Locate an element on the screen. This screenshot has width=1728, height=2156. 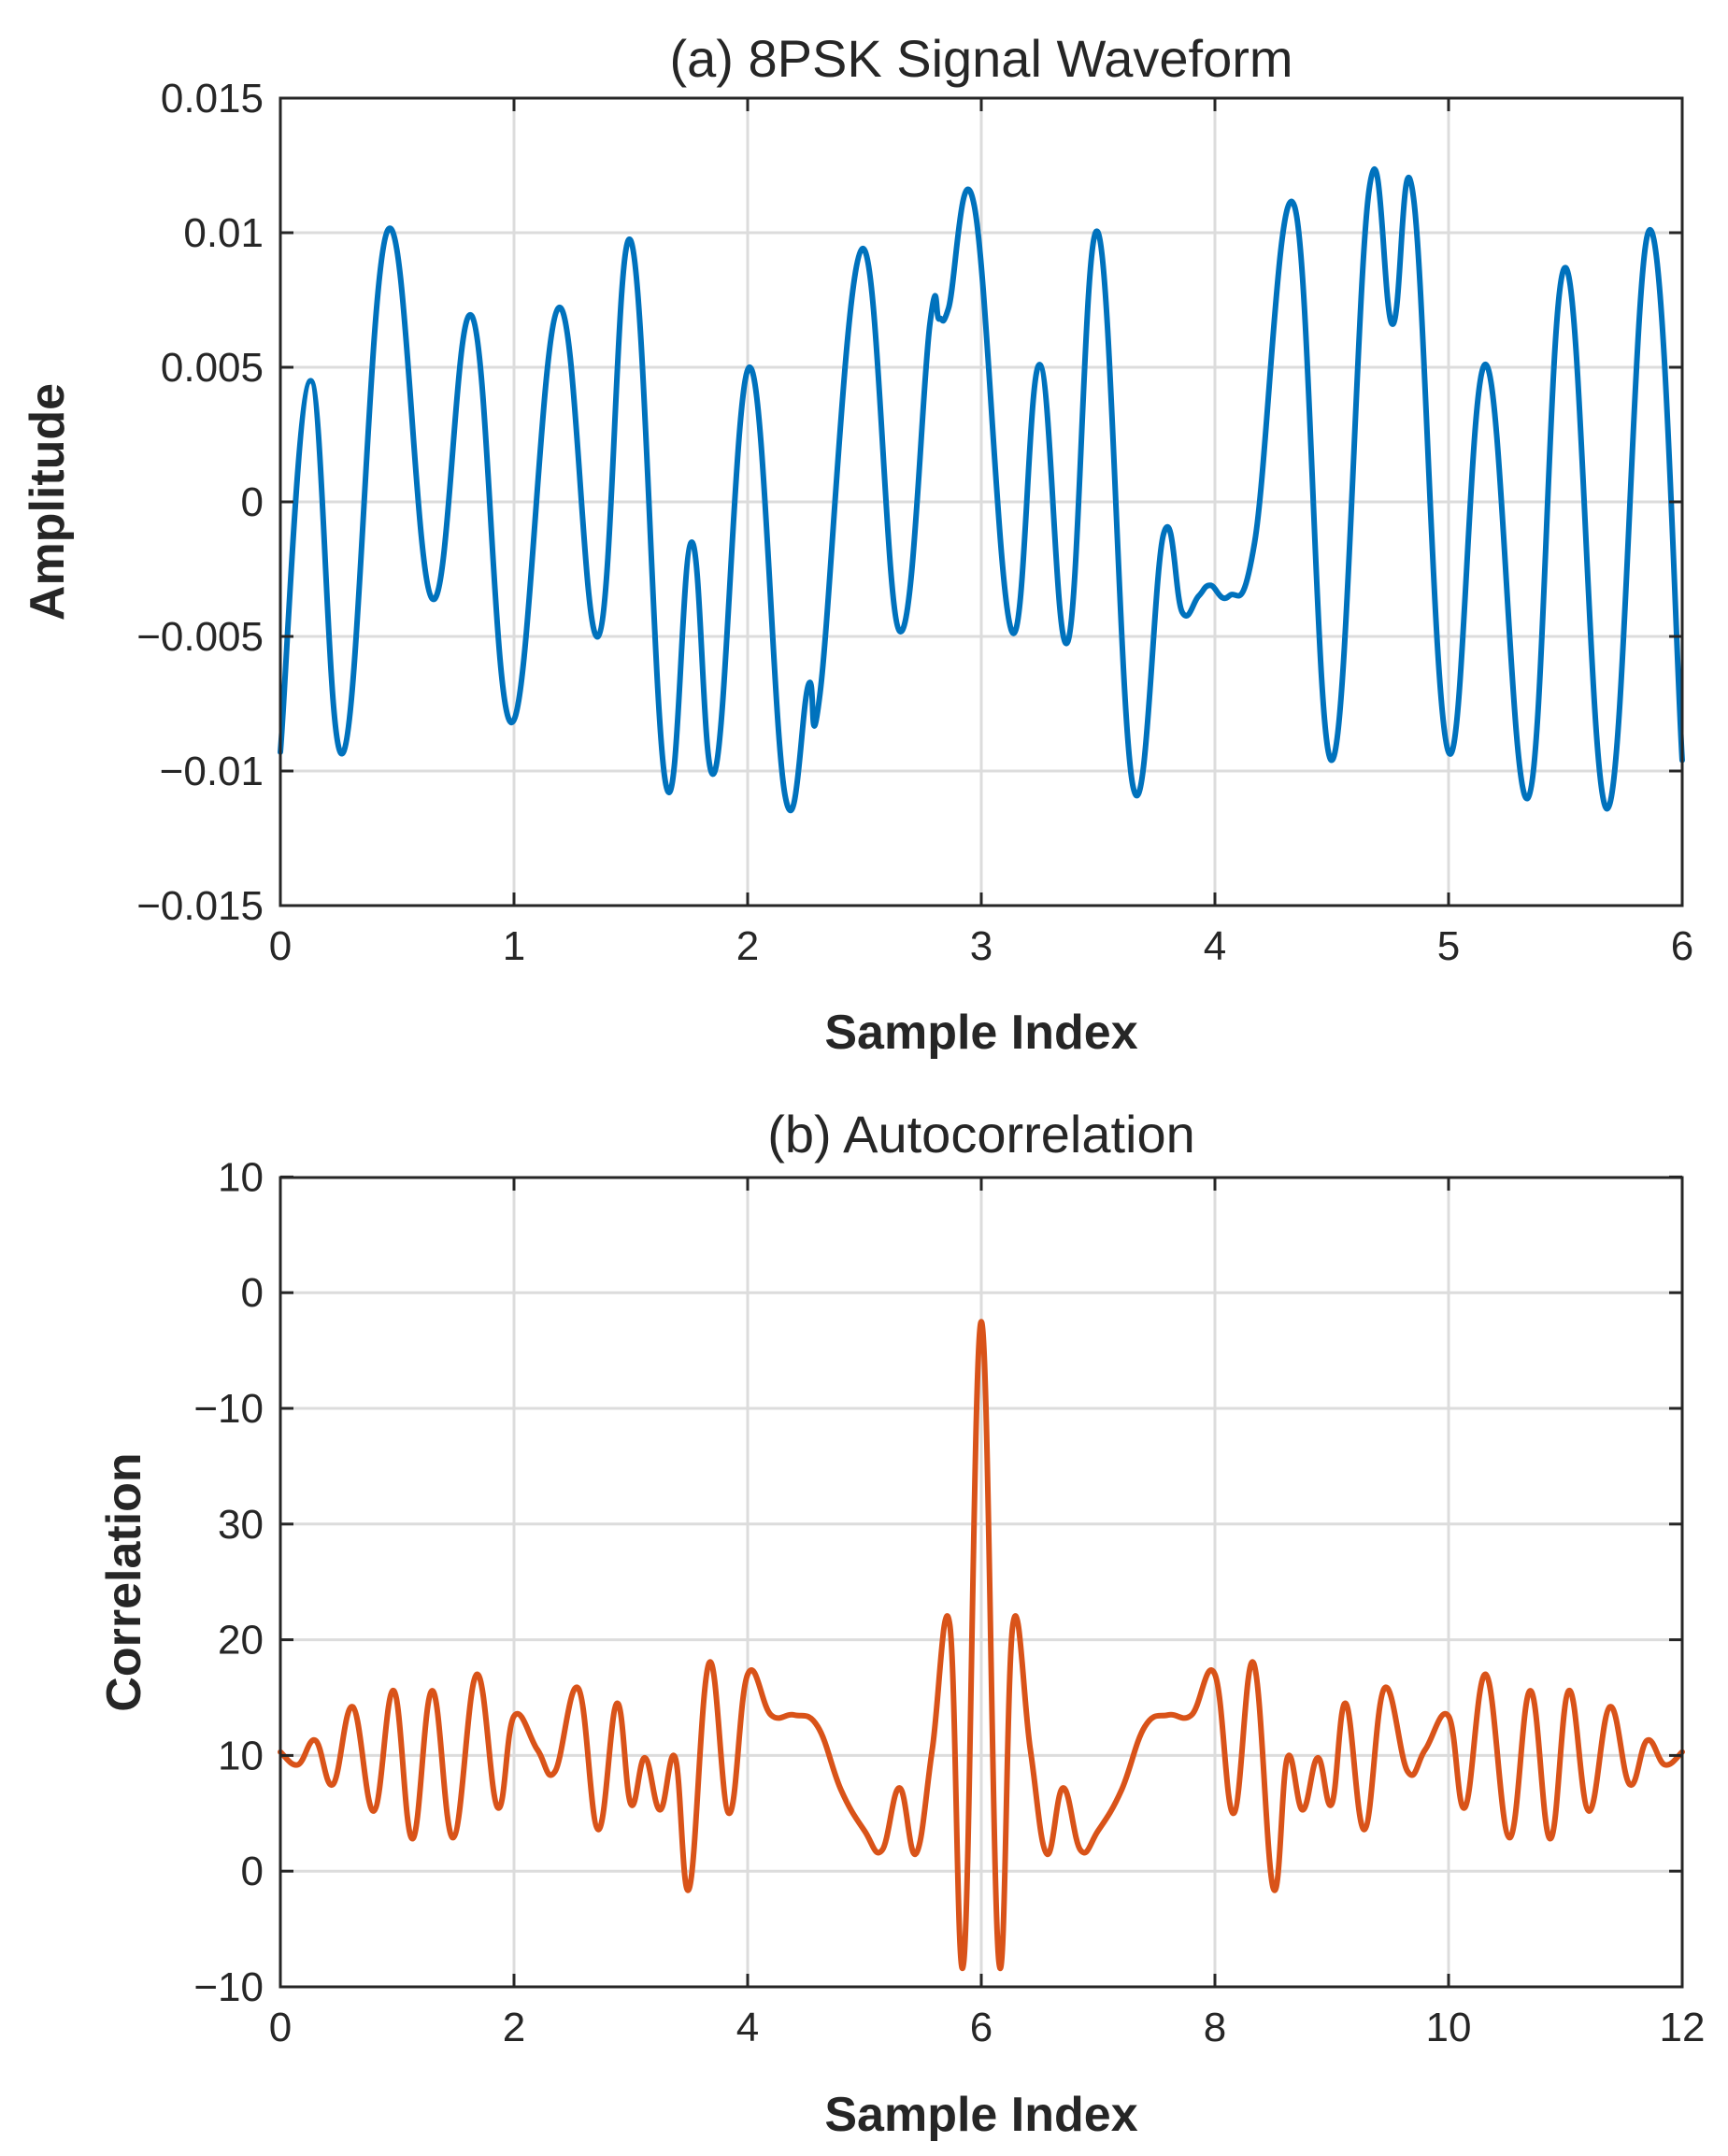
panel-b-title: (b) Autocorrelation is located at coordinates (981, 1134).